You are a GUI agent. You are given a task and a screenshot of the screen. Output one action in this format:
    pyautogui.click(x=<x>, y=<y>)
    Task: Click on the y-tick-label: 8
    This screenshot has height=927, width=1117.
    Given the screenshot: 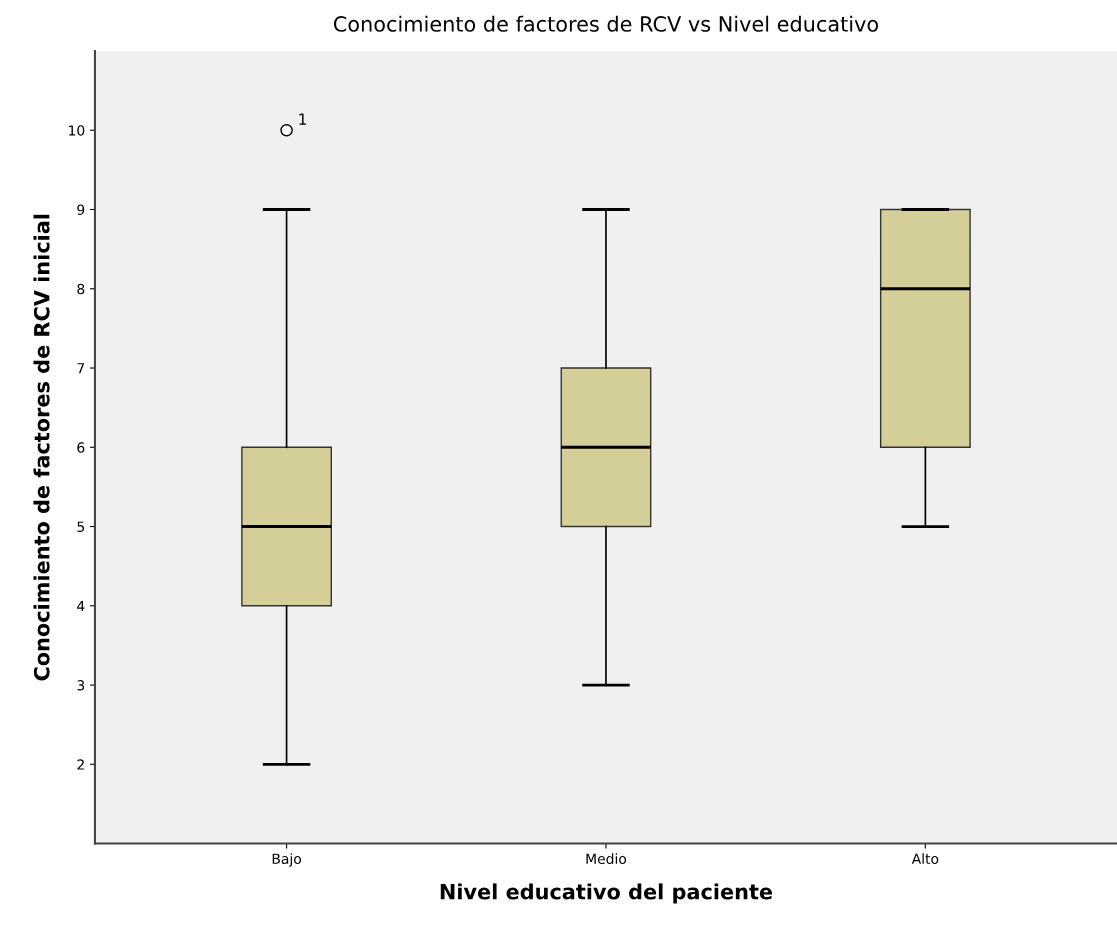 What is the action you would take?
    pyautogui.click(x=81, y=289)
    